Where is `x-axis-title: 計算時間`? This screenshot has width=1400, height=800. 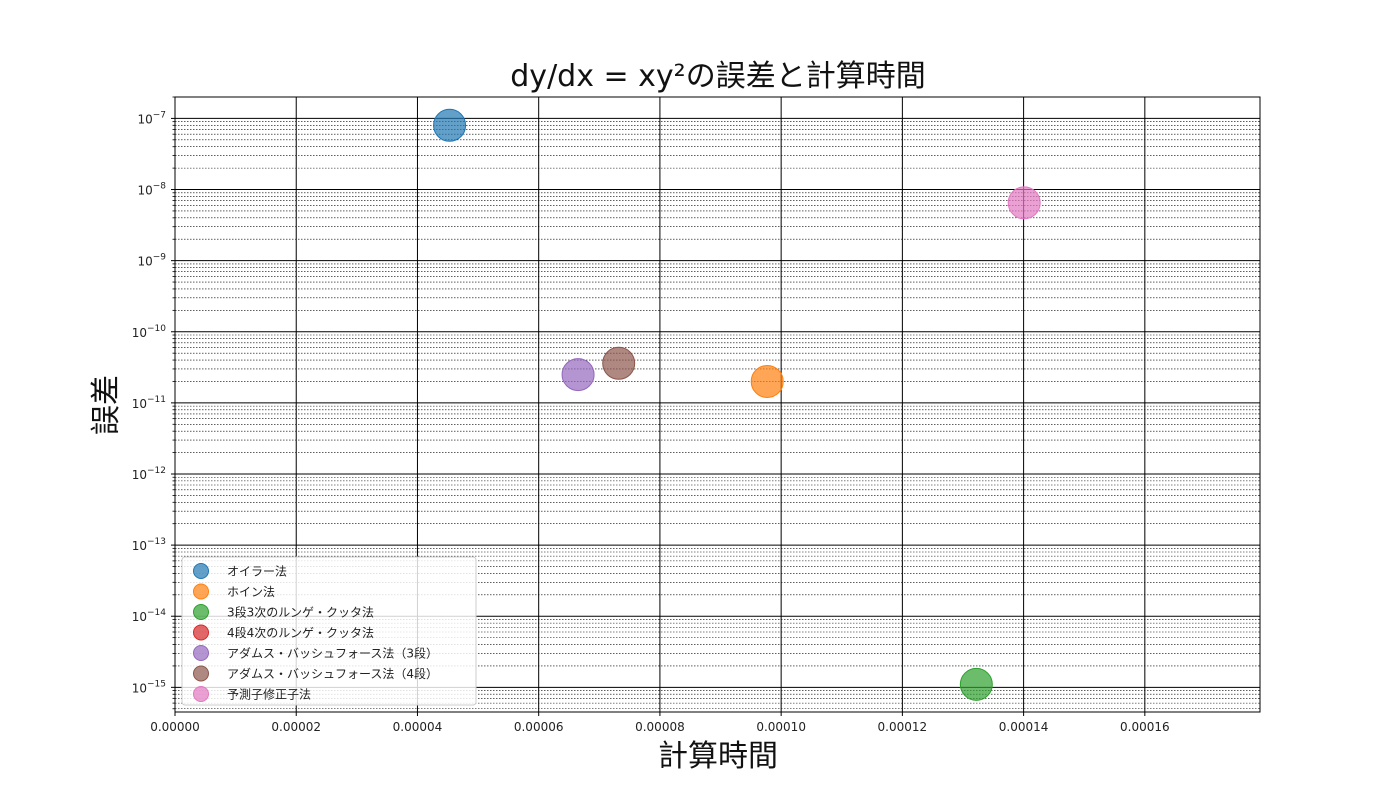
x-axis-title: 計算時間 is located at coordinates (718, 756).